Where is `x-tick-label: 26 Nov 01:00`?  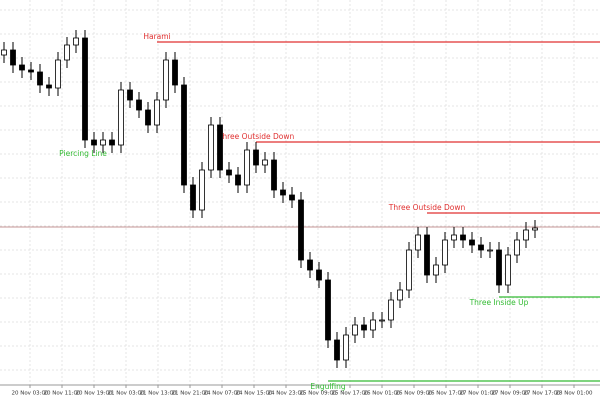
x-tick-label: 26 Nov 01:00 is located at coordinates (382, 394).